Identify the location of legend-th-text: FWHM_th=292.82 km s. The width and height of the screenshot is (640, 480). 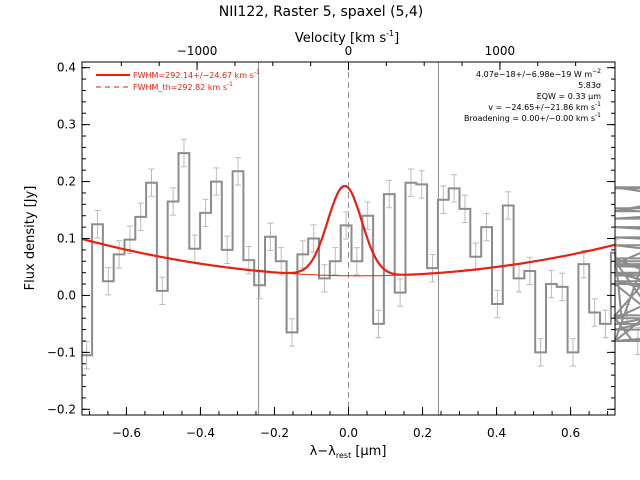
(180, 87).